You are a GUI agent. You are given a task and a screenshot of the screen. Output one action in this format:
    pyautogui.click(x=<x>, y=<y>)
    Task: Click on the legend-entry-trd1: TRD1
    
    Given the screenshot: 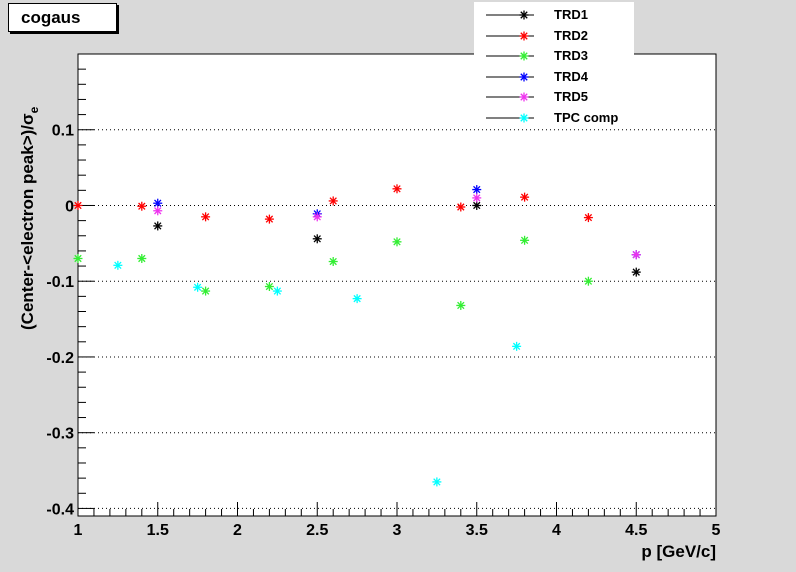 What is the action you would take?
    pyautogui.click(x=554, y=15)
    